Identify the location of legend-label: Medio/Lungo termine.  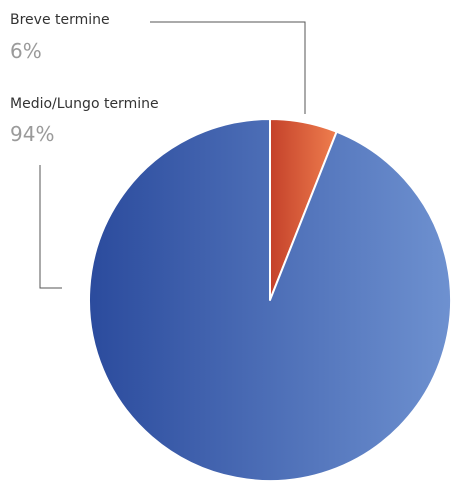
(84, 104).